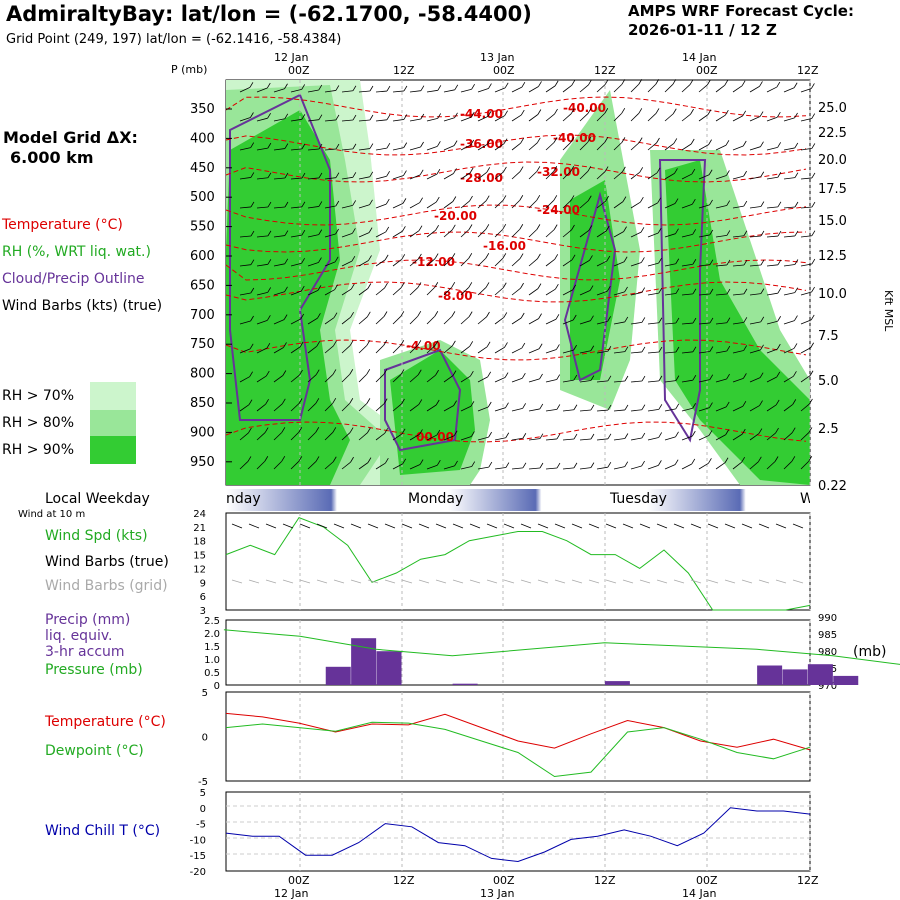 Image resolution: width=900 pixels, height=900 pixels. I want to click on y-tick-label: 990, so click(827, 618).